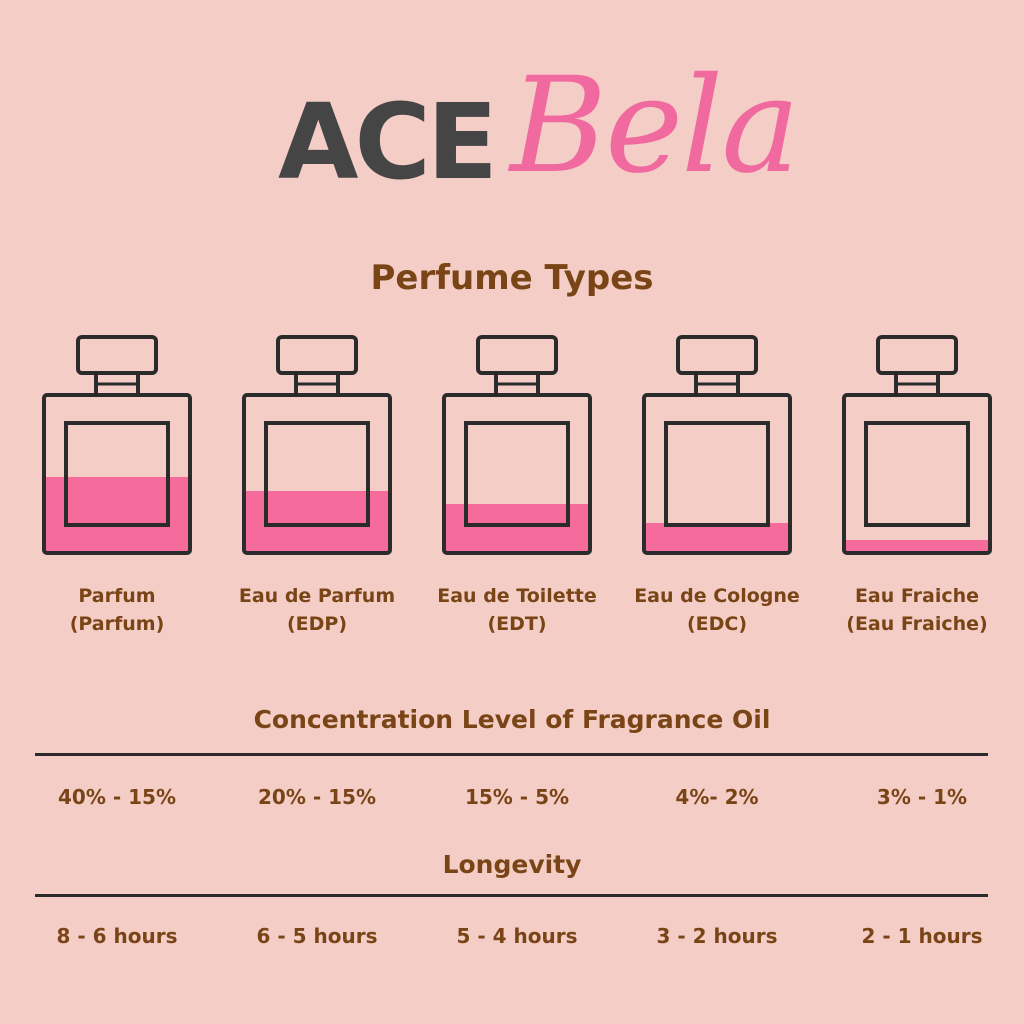 The height and width of the screenshot is (1024, 1024). What do you see at coordinates (117, 624) in the screenshot?
I see `type-sub: (Parfum)` at bounding box center [117, 624].